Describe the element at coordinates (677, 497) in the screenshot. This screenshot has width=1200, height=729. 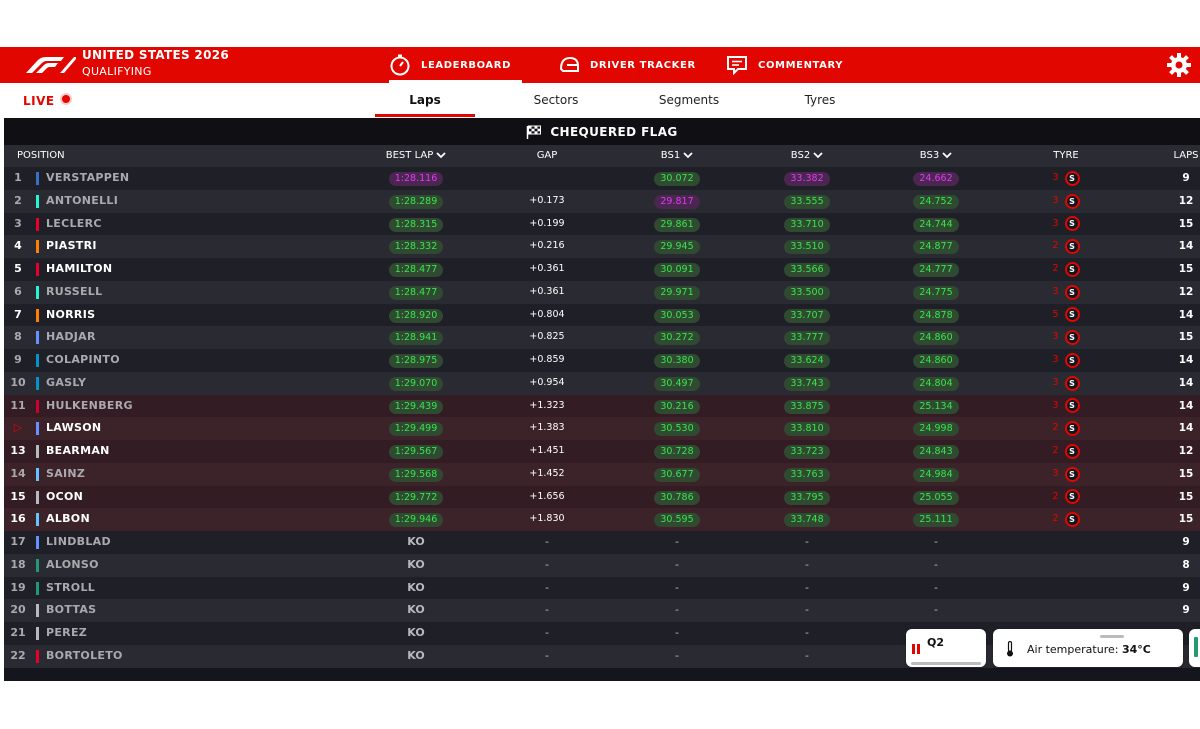
I see `bs1-cell: 30.786` at that location.